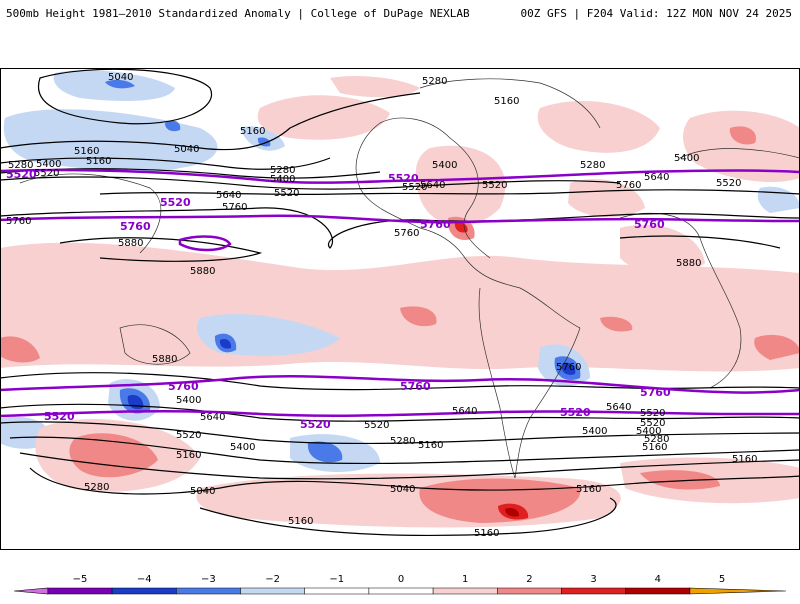  What do you see at coordinates (658, 591) in the screenshot?
I see `colorbar-segment-pos4` at bounding box center [658, 591].